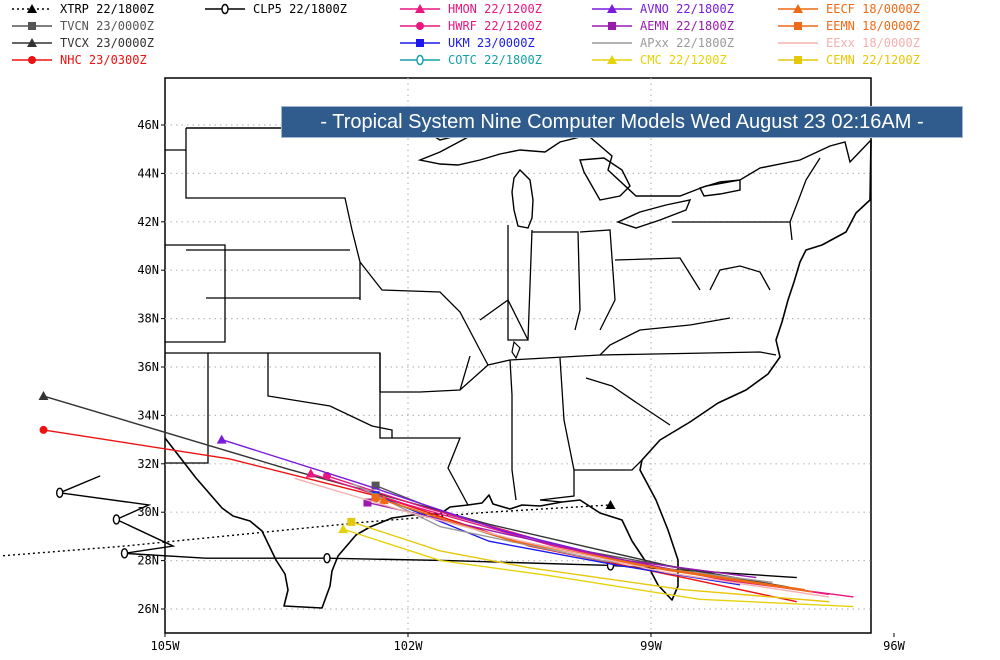 This screenshot has width=1000, height=660. Describe the element at coordinates (873, 60) in the screenshot. I see `legend-label: CEMN 22/1200Z` at that location.